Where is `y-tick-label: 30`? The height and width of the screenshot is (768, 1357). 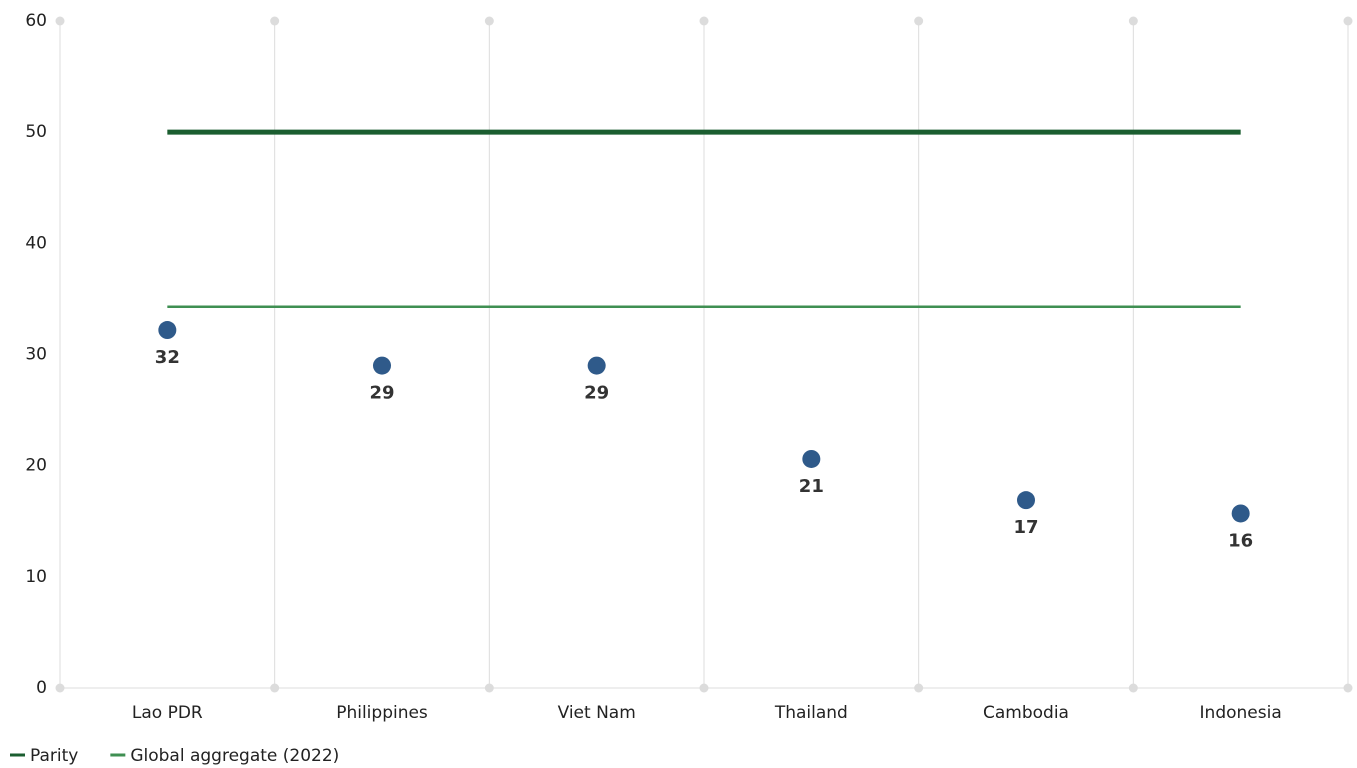
y-tick-label: 30 is located at coordinates (36, 355).